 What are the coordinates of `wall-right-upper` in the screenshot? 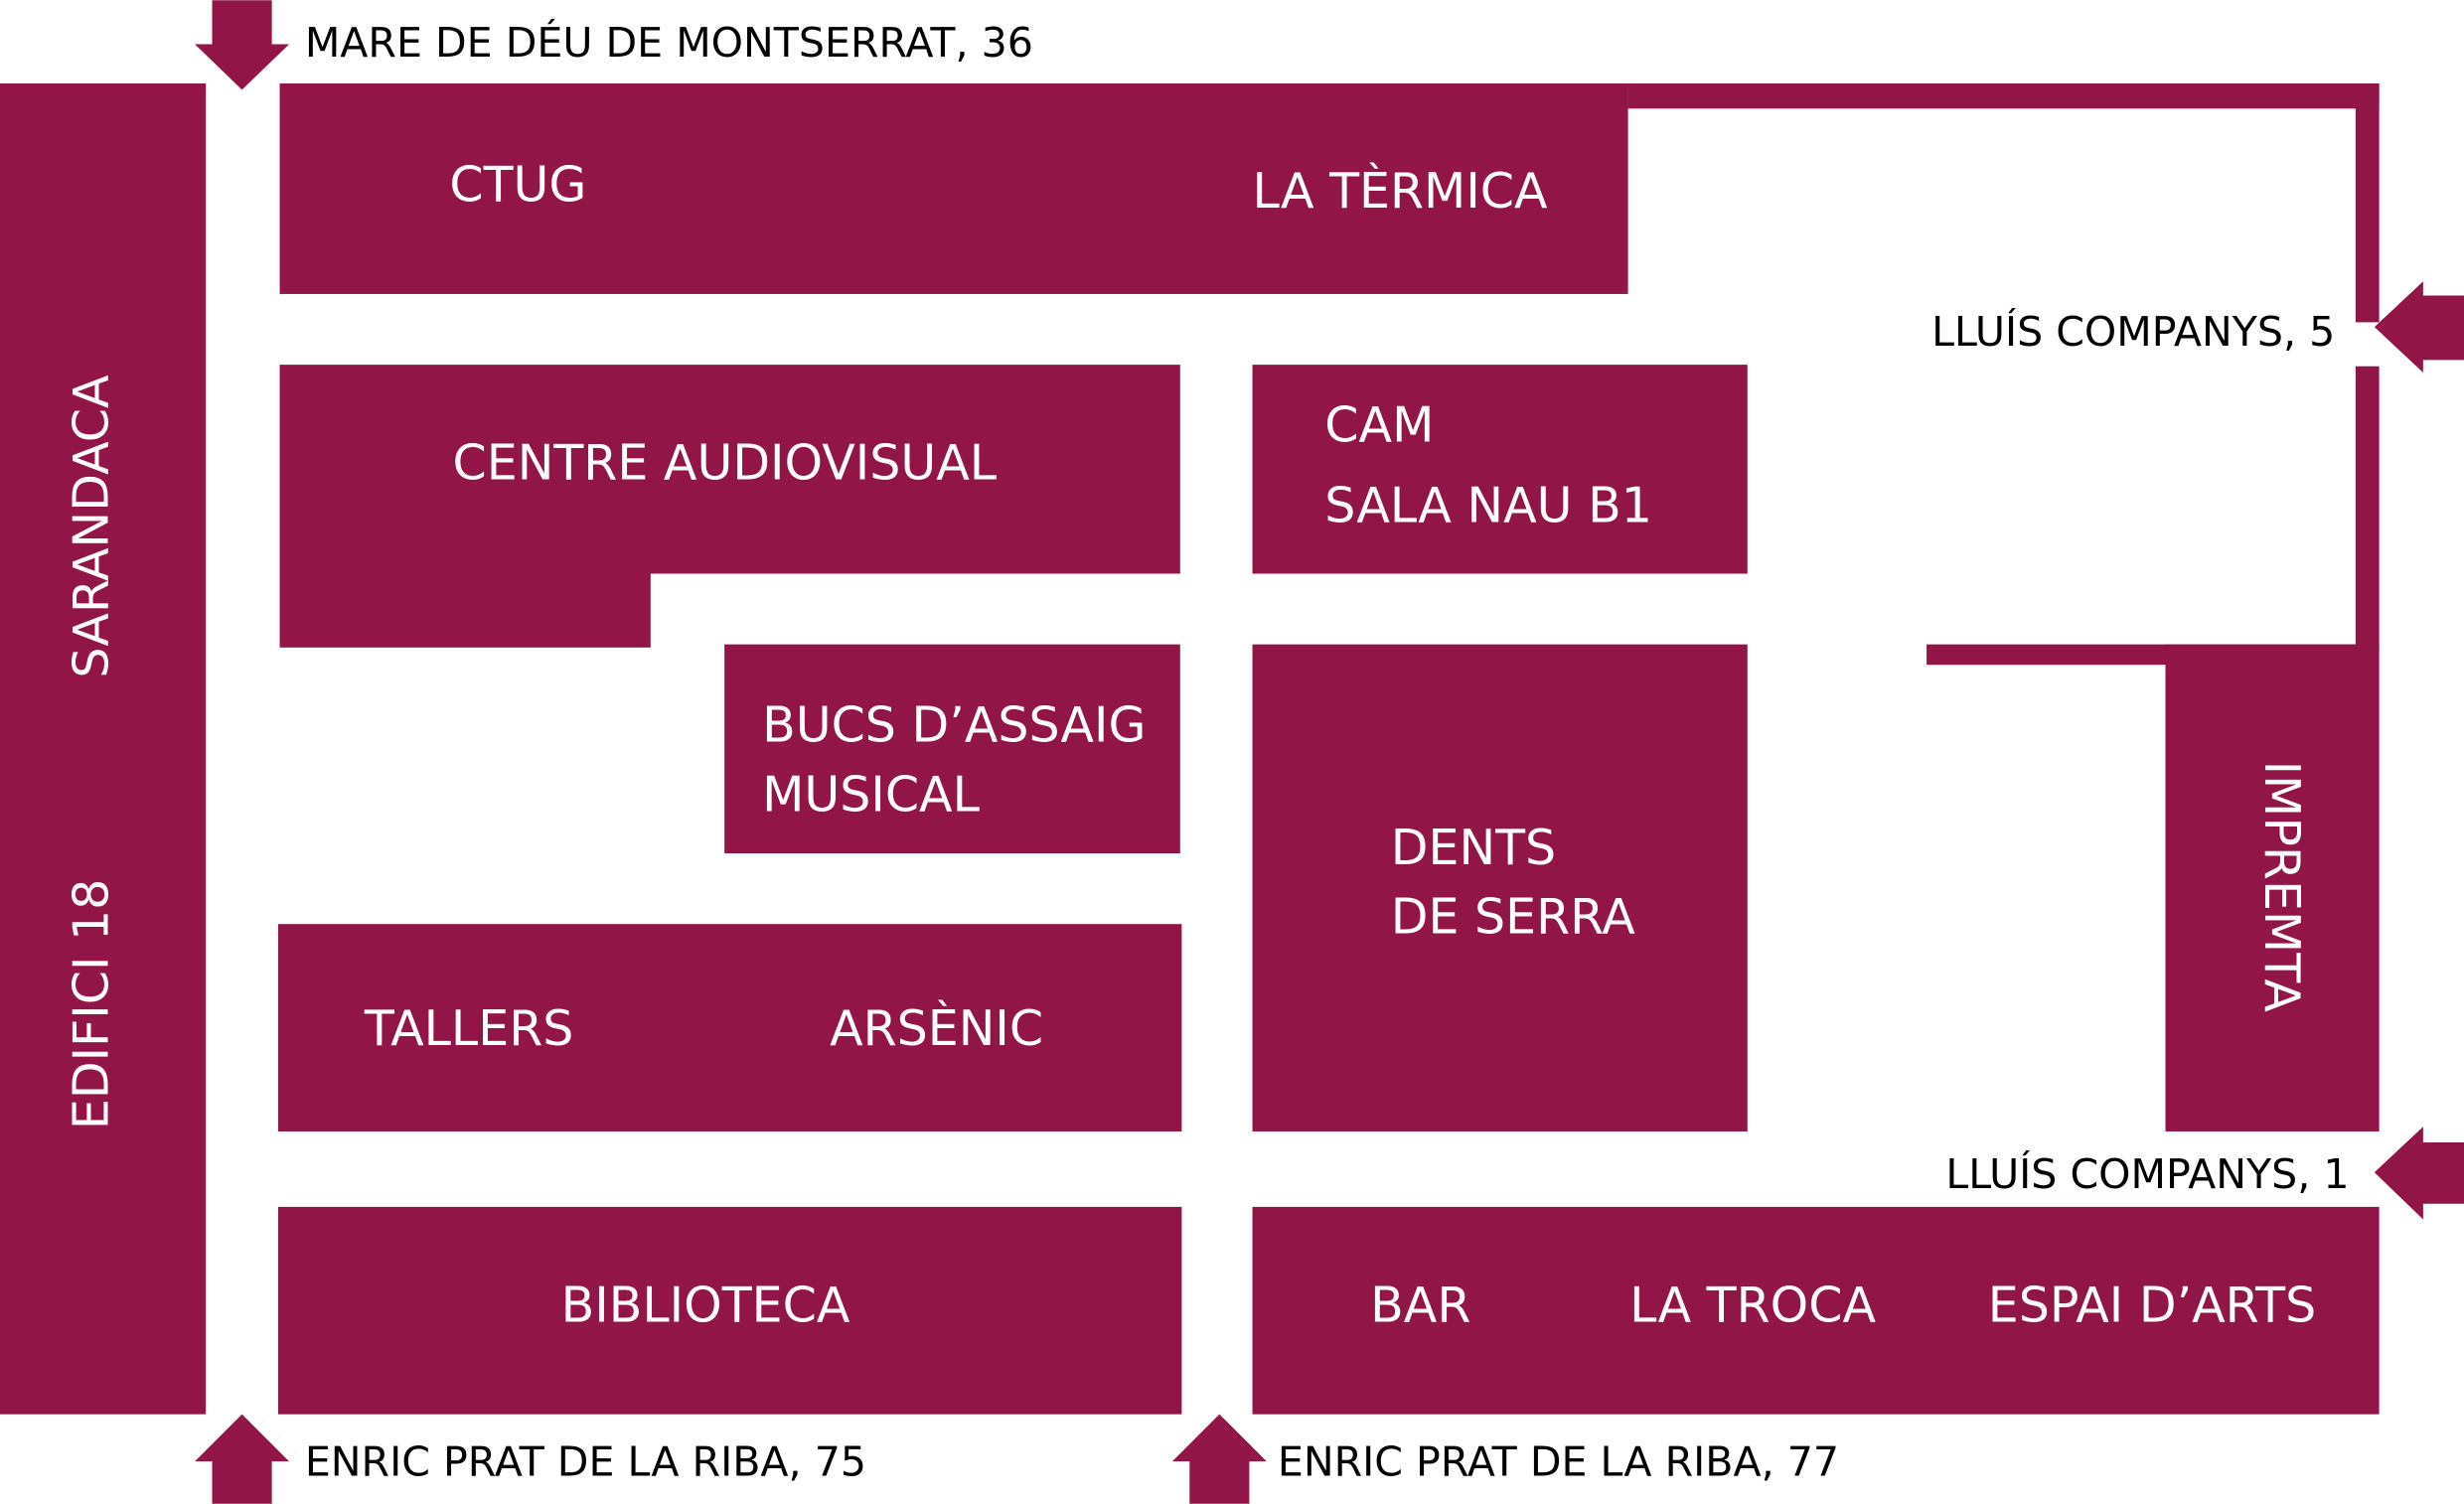 It's located at (2367, 203).